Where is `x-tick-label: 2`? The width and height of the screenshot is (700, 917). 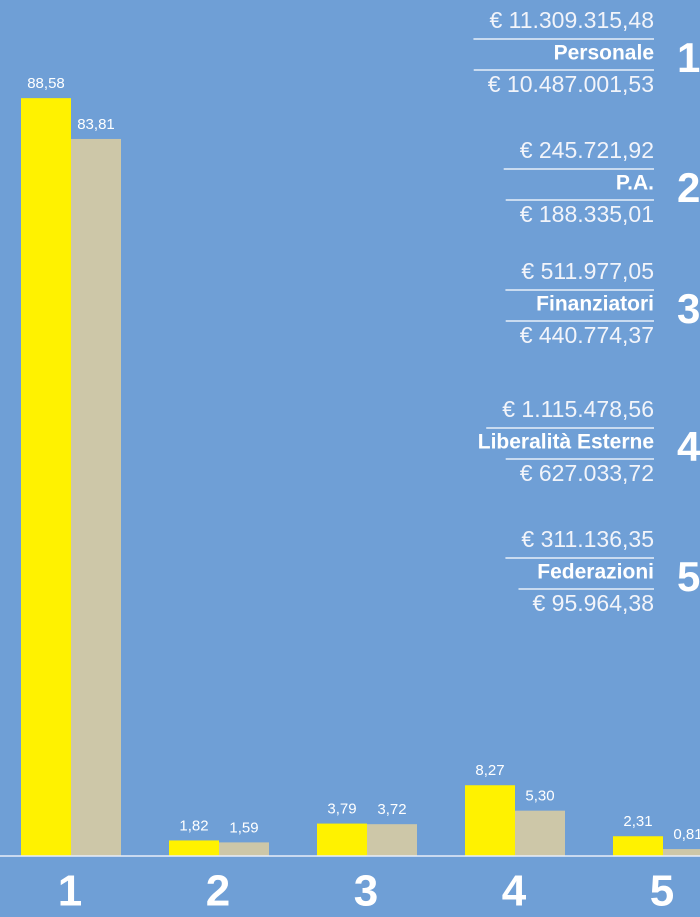
x-tick-label: 2 is located at coordinates (218, 891).